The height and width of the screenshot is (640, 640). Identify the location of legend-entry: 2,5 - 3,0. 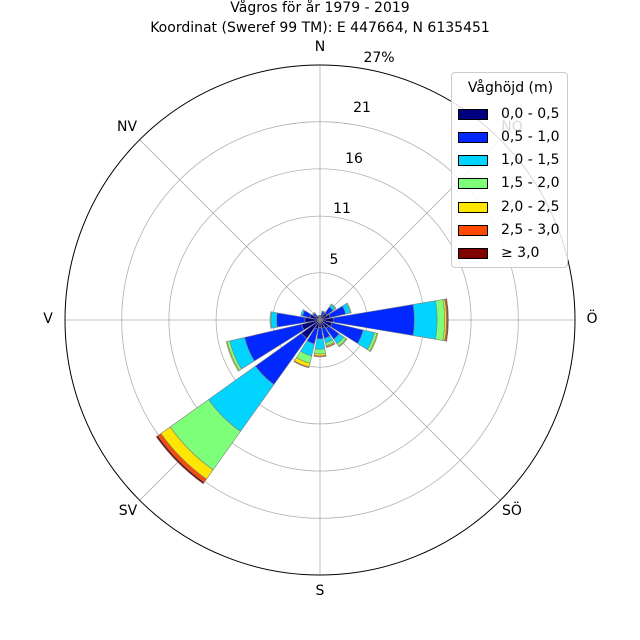
(512, 230).